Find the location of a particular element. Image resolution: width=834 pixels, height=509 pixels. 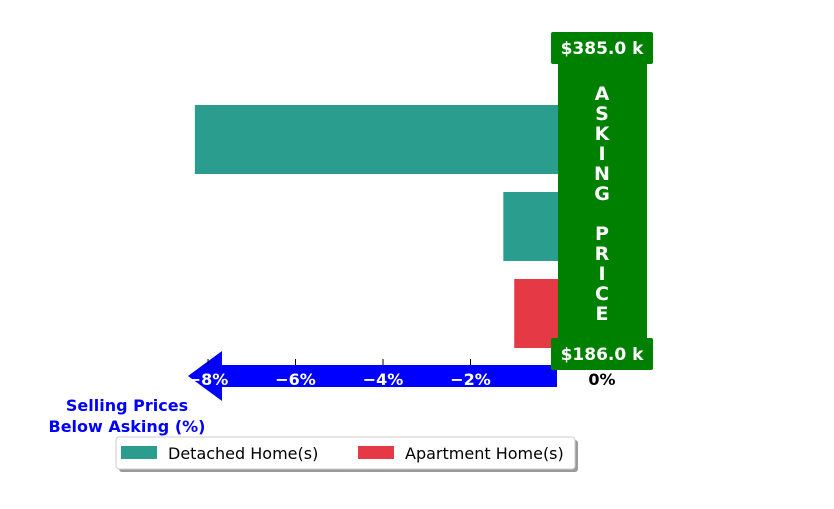

x-tick-label: −4% is located at coordinates (383, 379).